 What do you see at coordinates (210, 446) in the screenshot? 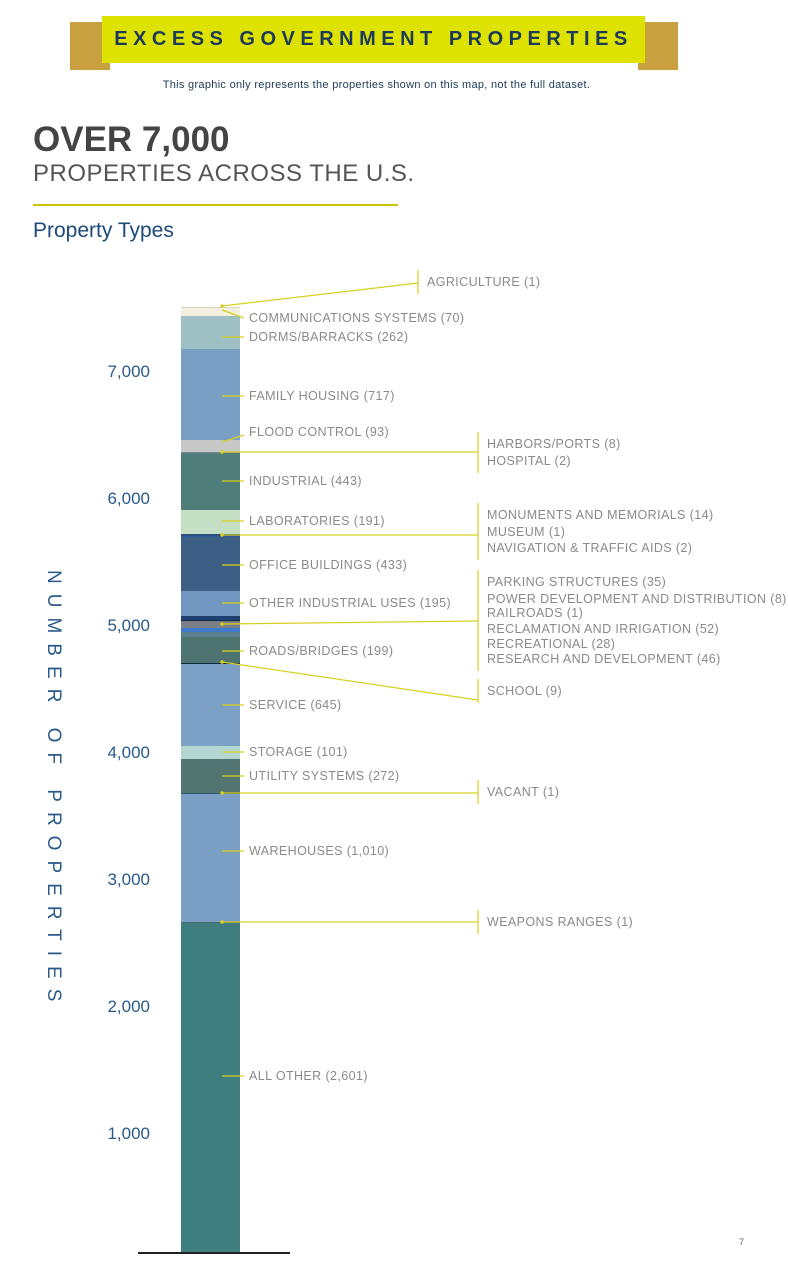
I see `bar-segment-flood-control` at bounding box center [210, 446].